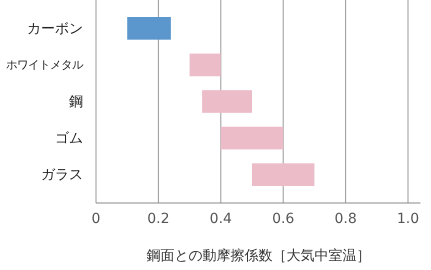 The image size is (431, 270). What do you see at coordinates (96, 218) in the screenshot?
I see `x-tick-label: 0` at bounding box center [96, 218].